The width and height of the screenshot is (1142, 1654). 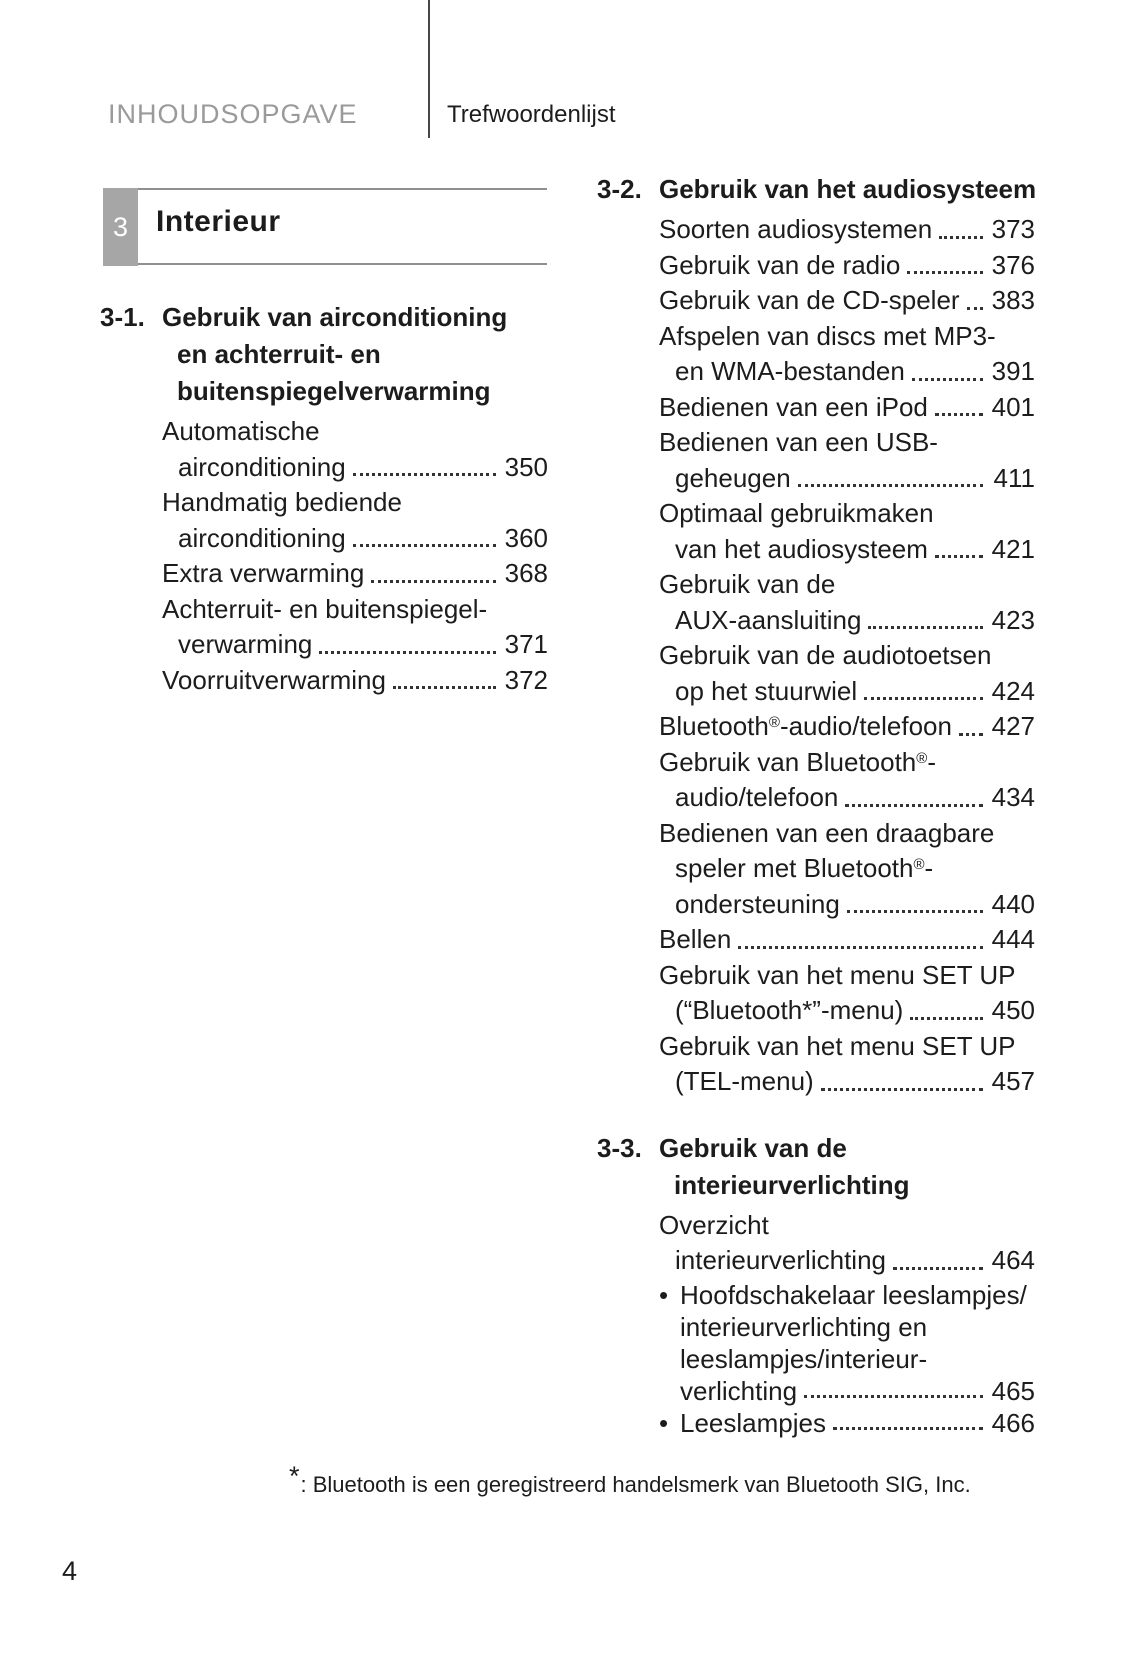 What do you see at coordinates (714, 1224) in the screenshot?
I see `toc-entry-text: Overzicht` at bounding box center [714, 1224].